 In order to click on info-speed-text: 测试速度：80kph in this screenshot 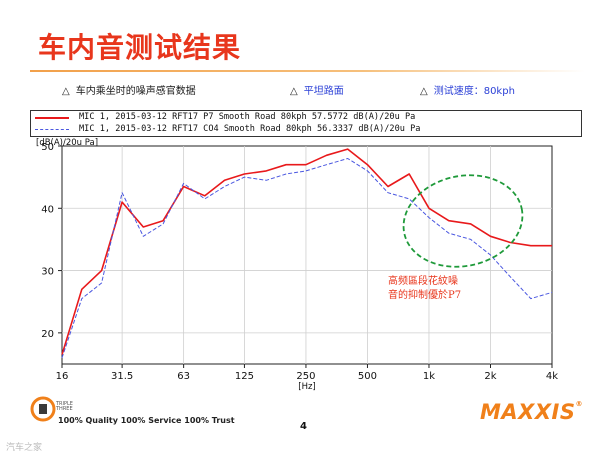, I will do `click(474, 91)`.